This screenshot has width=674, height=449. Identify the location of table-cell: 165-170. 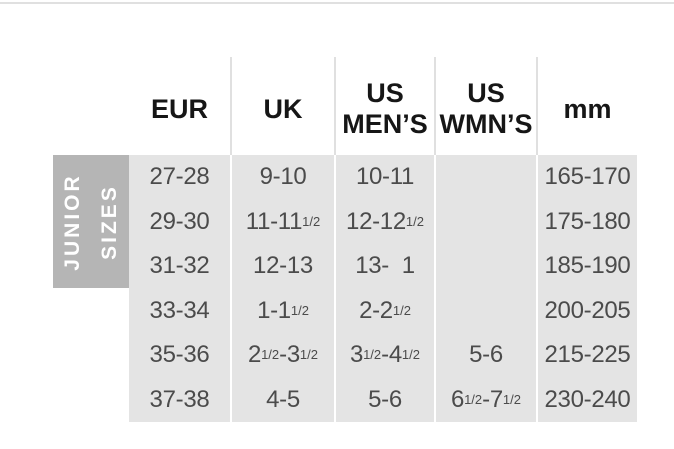
(587, 177).